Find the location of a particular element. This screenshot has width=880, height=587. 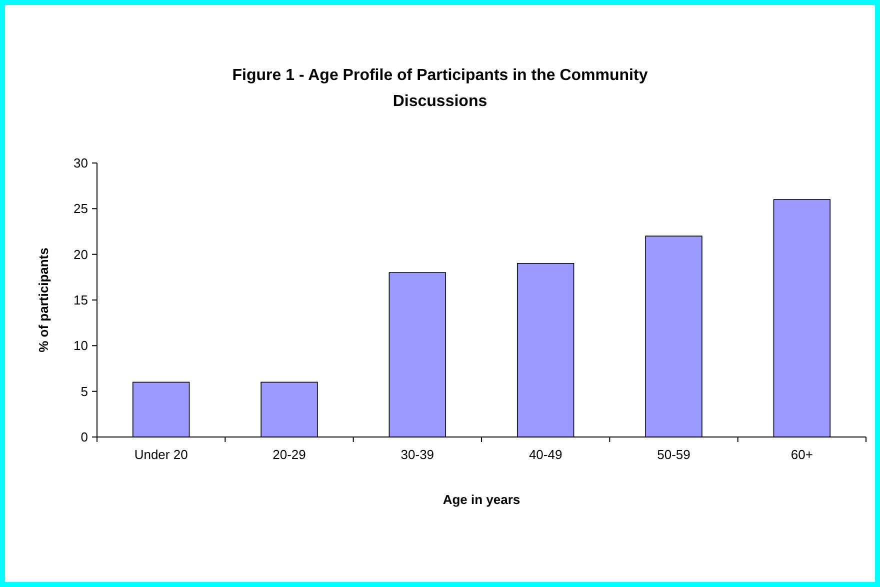

x-tick-label: 50-59 is located at coordinates (673, 454).